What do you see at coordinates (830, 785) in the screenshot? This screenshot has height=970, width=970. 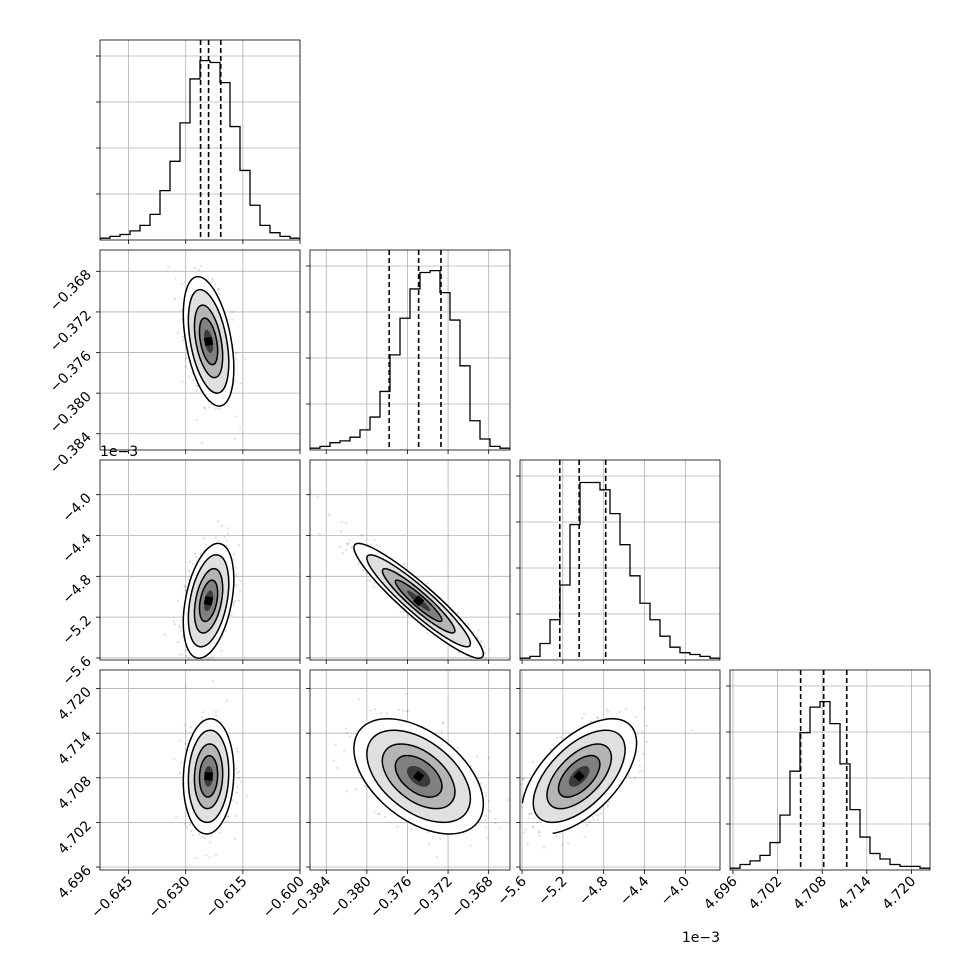 I see `histogram-step` at bounding box center [830, 785].